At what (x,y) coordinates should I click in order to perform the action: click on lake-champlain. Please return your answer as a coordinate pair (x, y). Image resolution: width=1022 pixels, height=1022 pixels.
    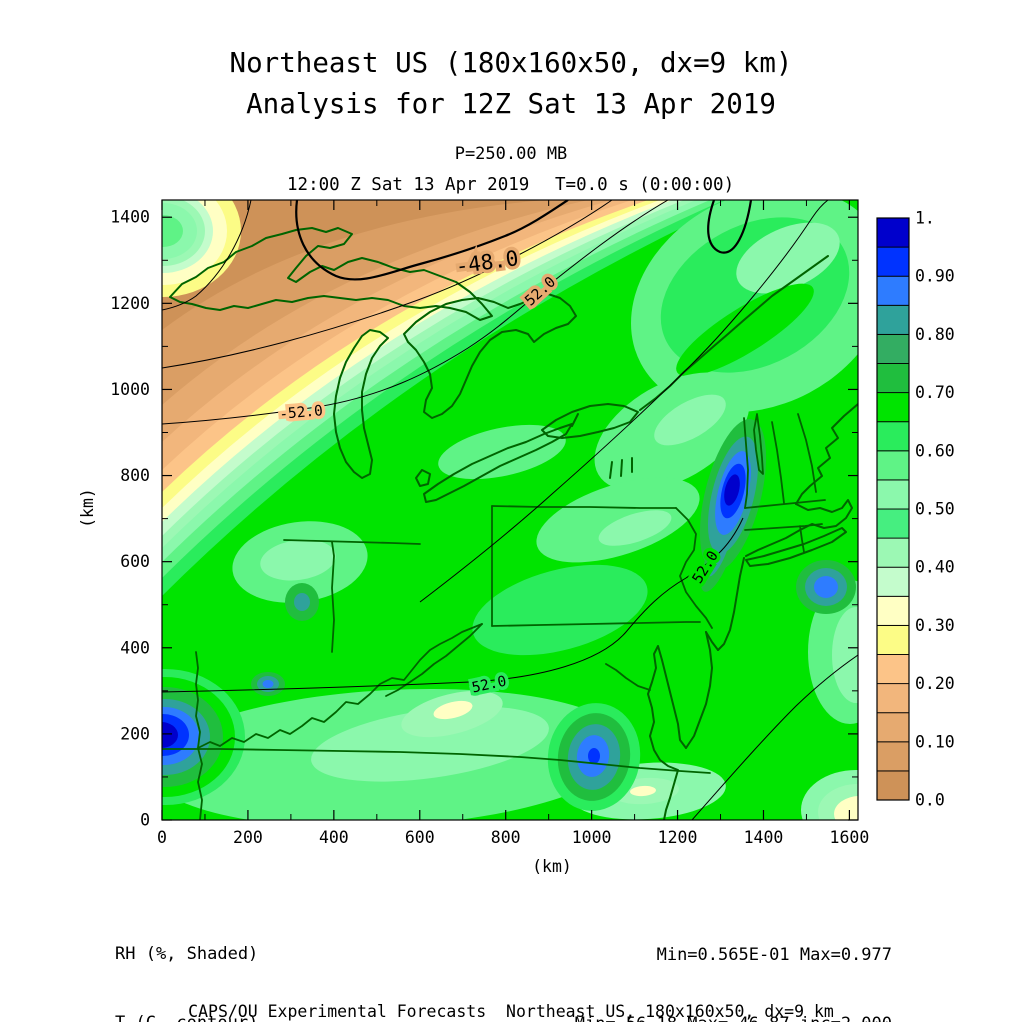
    Looking at the image, I should click on (758, 444).